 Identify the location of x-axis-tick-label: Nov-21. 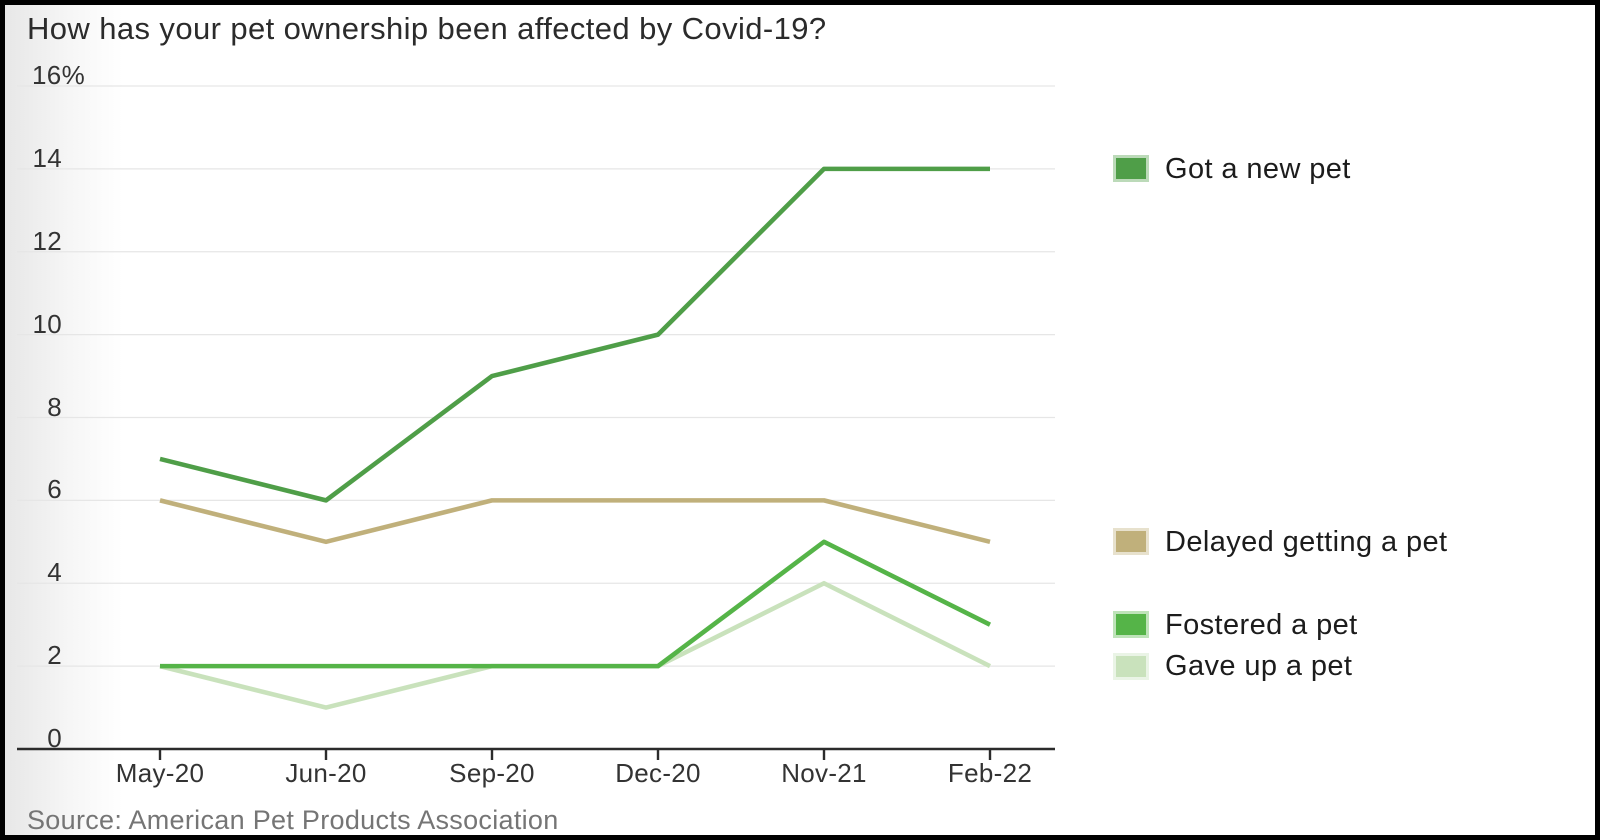
(824, 773).